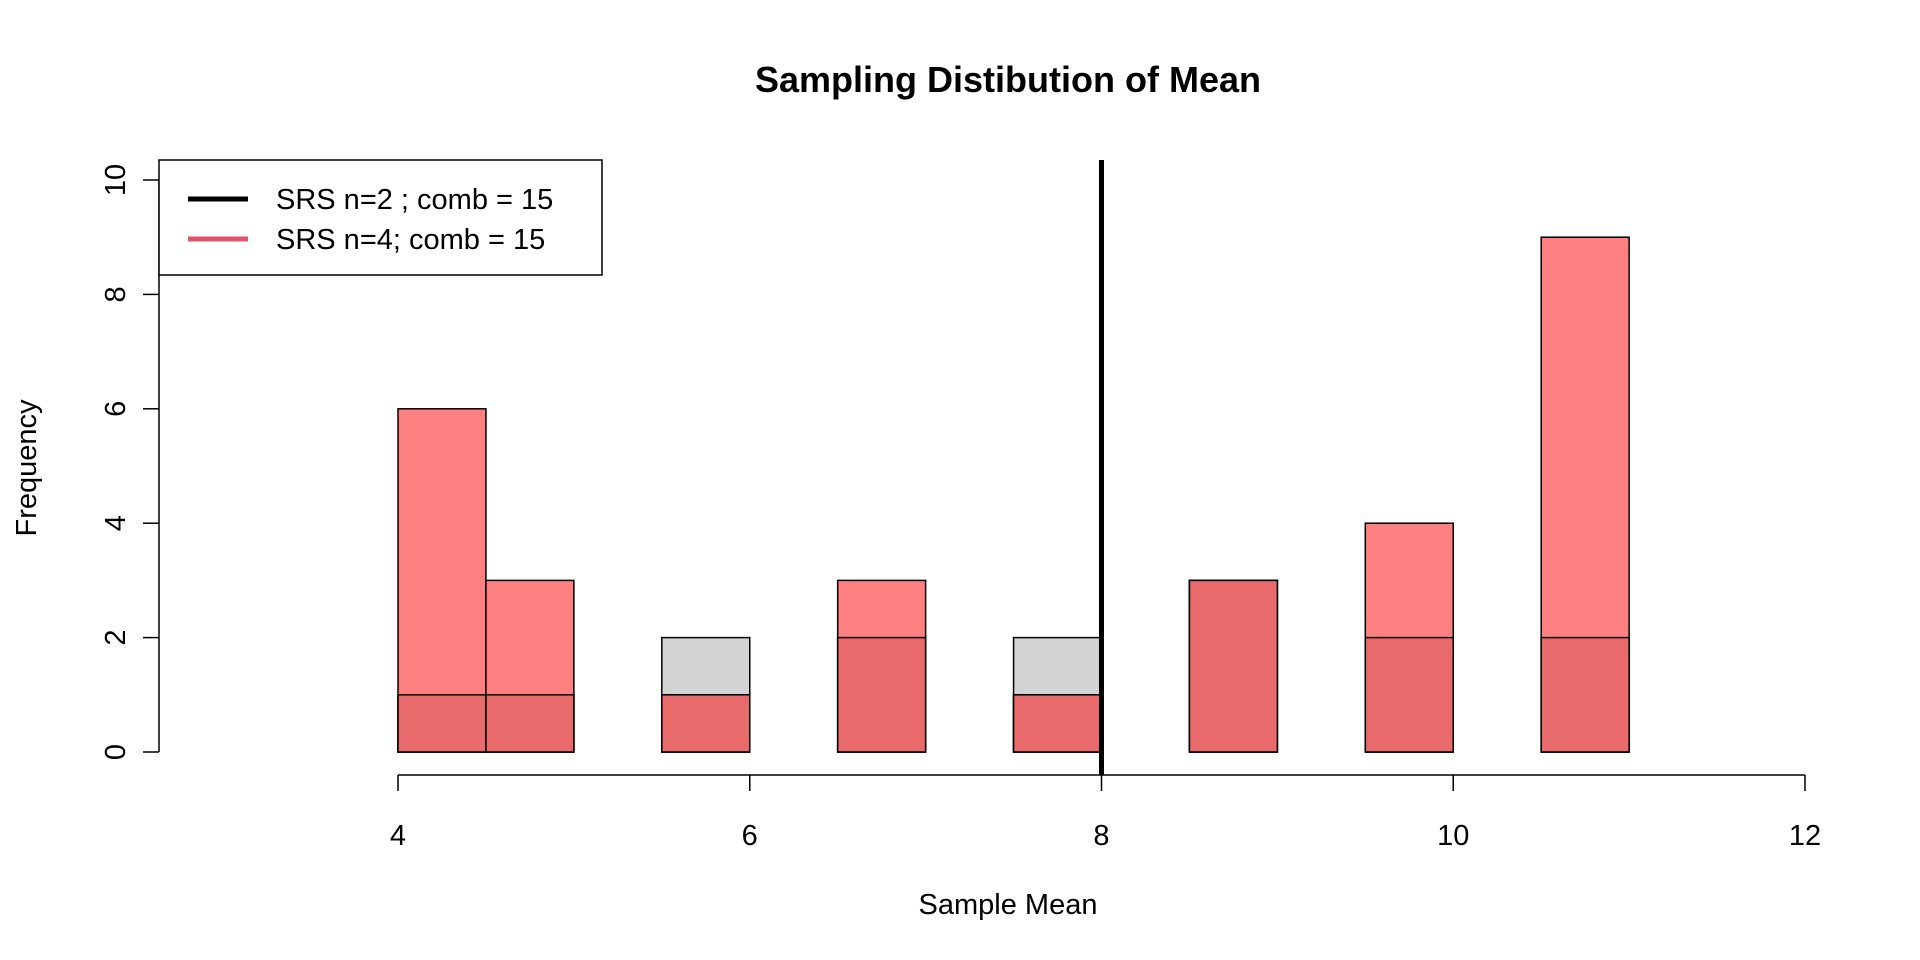 The height and width of the screenshot is (960, 1920). What do you see at coordinates (116, 180) in the screenshot?
I see `y-tick-label: 10` at bounding box center [116, 180].